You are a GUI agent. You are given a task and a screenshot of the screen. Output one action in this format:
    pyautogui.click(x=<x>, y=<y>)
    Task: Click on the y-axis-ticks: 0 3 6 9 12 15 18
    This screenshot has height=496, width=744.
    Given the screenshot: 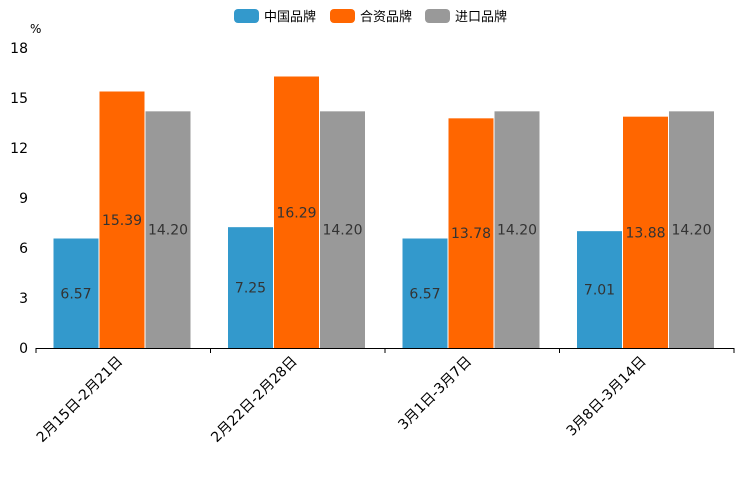 What is the action you would take?
    pyautogui.click(x=19, y=199)
    